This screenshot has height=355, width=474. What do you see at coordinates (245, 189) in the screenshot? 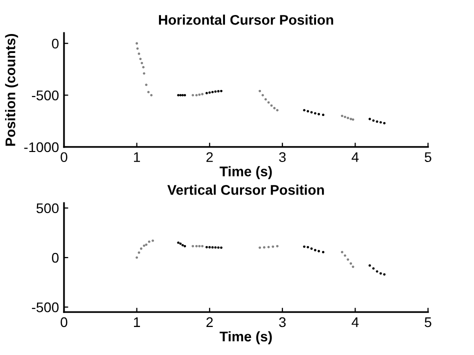
I see `chart-title: Vertical Cursor Position` at bounding box center [245, 189].